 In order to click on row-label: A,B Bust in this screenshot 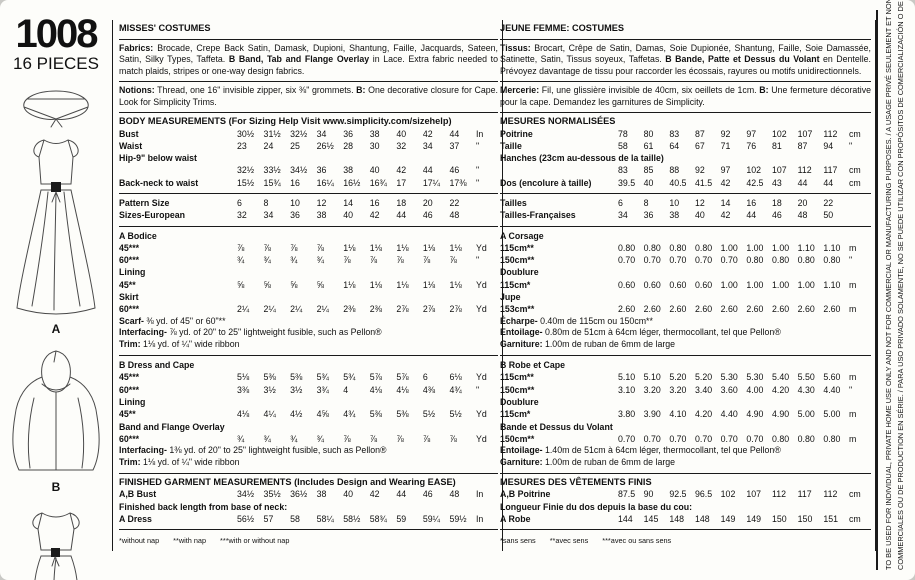, I will do `click(138, 494)`.